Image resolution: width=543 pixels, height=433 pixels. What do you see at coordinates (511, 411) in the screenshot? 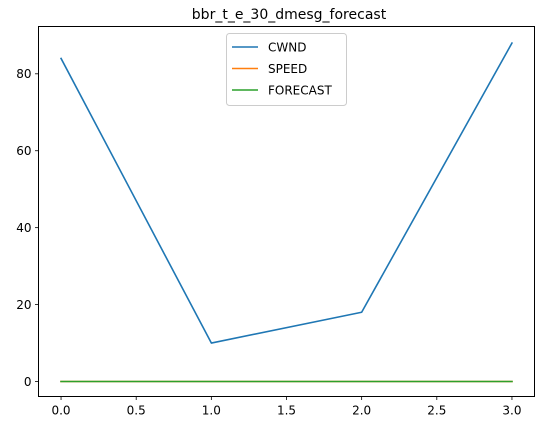
I see `x-tick-label: 3.0` at bounding box center [511, 411].